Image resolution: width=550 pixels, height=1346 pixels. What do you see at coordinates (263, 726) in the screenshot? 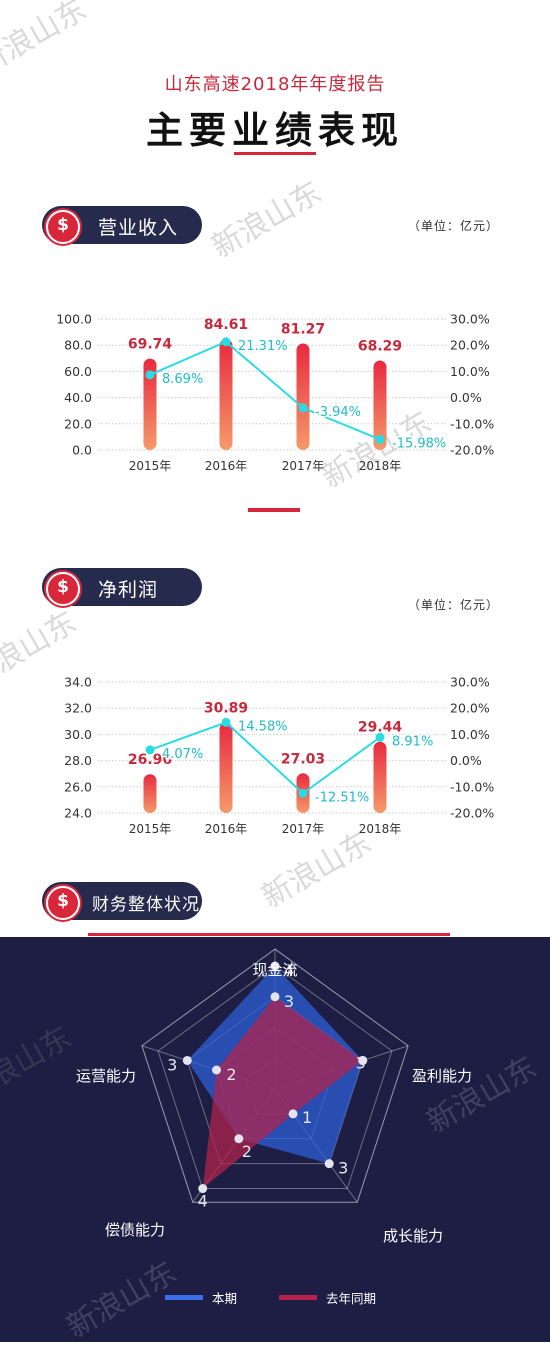
I see `growth-value-label: 14.58%` at bounding box center [263, 726].